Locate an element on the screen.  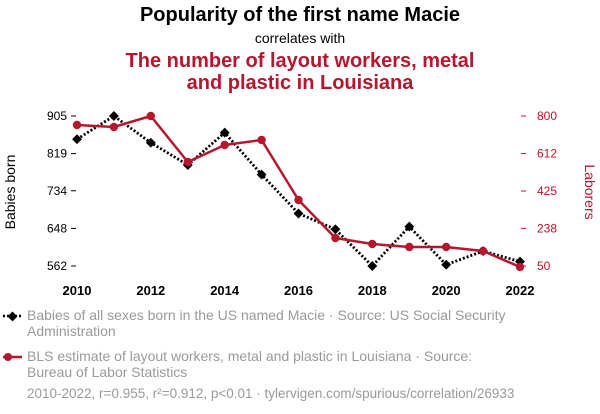
y-axis-left-title: Babies born is located at coordinates (10, 192).